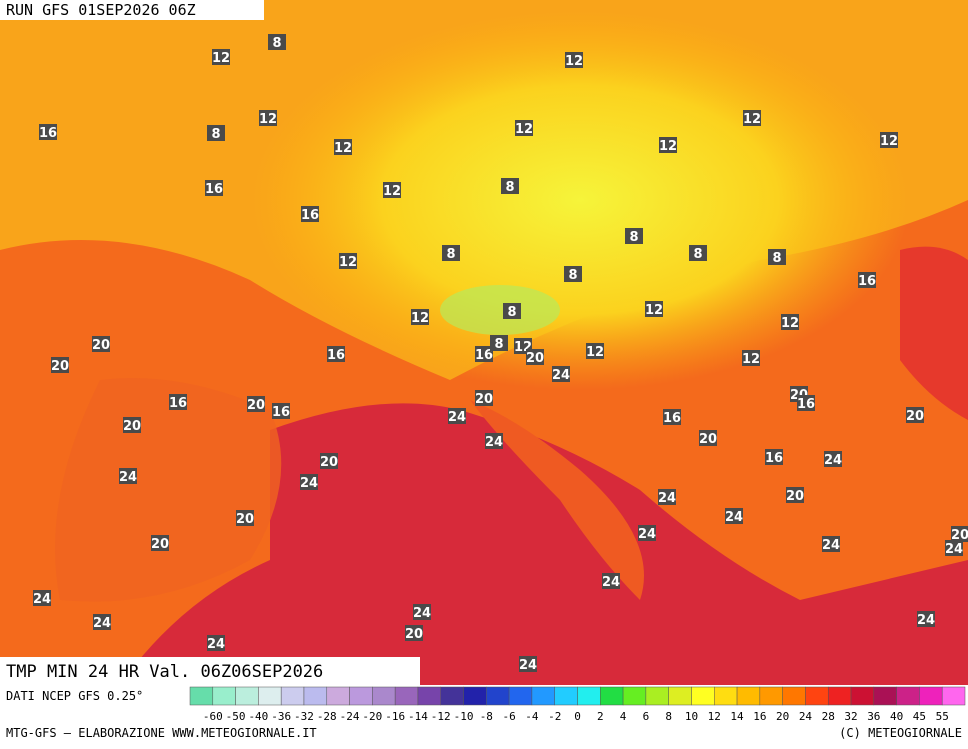 This screenshot has width=968, height=749. What do you see at coordinates (942, 716) in the screenshot?
I see `colorbar-tick-label: 55` at bounding box center [942, 716].